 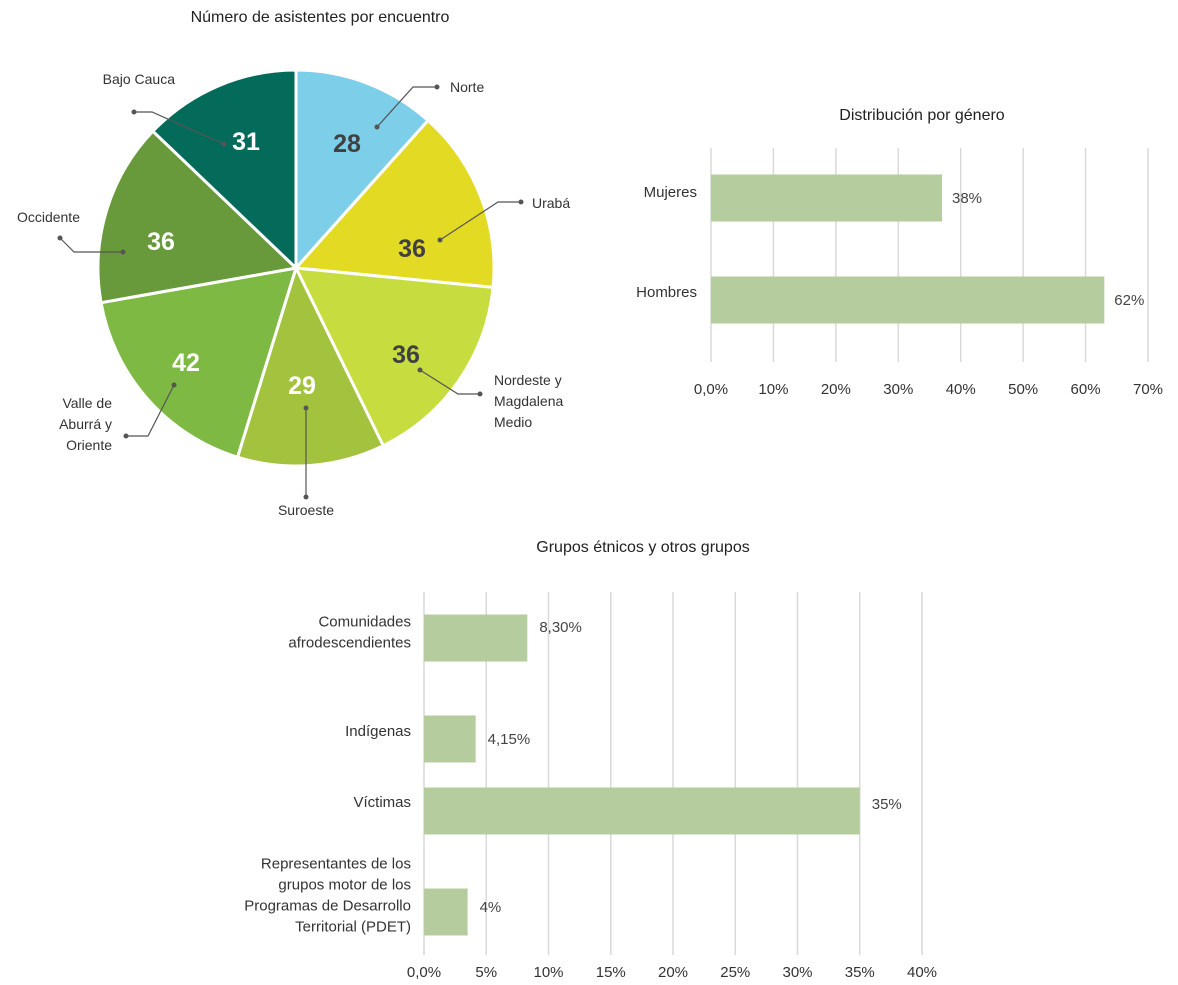 I want to click on category-label: Hombres, so click(x=666, y=292).